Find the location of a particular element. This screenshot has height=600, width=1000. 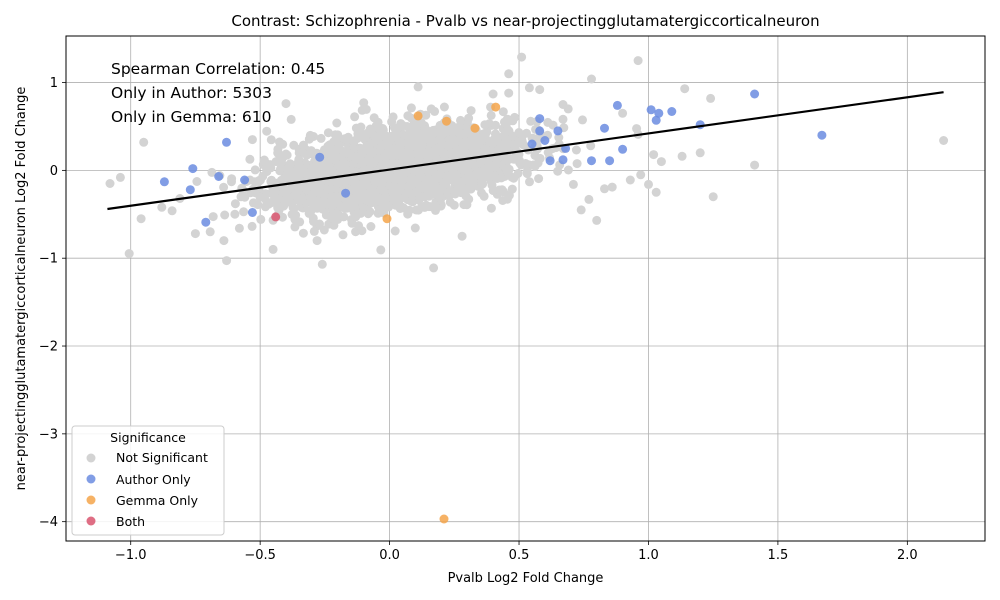

y-tick-label: −3 is located at coordinates (48, 434).